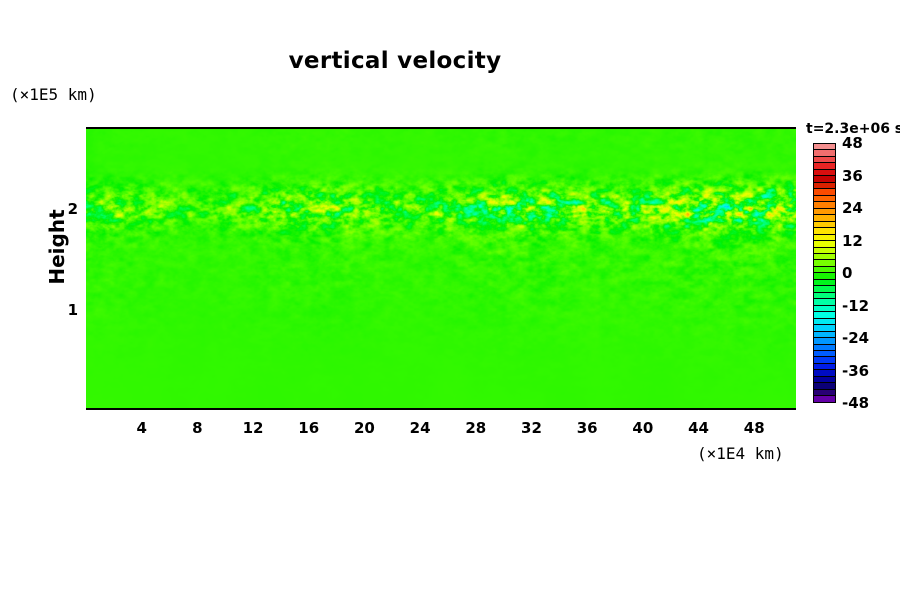 This screenshot has width=900, height=600. Describe the element at coordinates (852, 143) in the screenshot. I see `colorbar-tick-label: 48` at that location.